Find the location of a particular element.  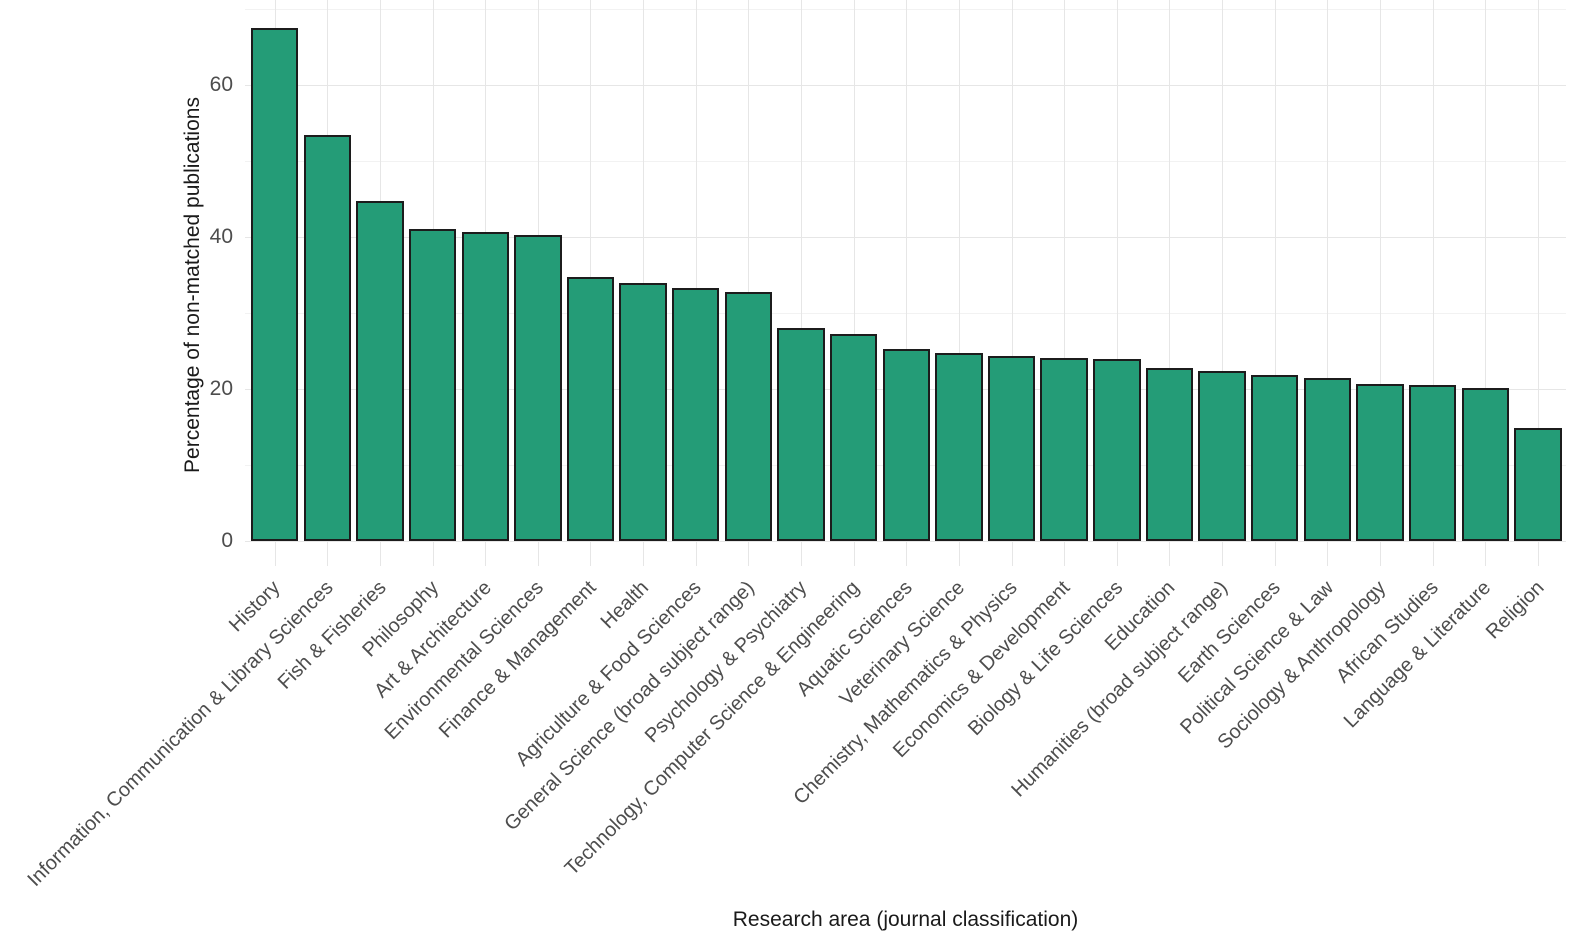

gridline-x-health is located at coordinates (644, 283).